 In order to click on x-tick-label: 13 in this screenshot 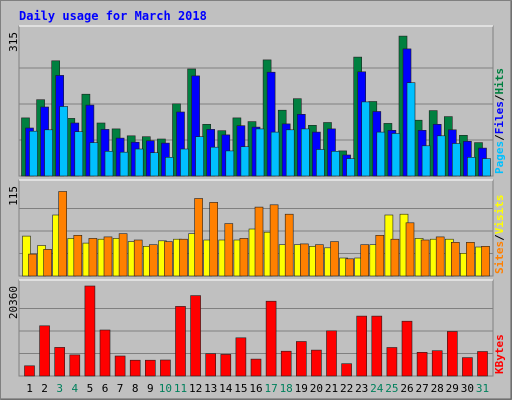, I will do `click(210, 388)`.